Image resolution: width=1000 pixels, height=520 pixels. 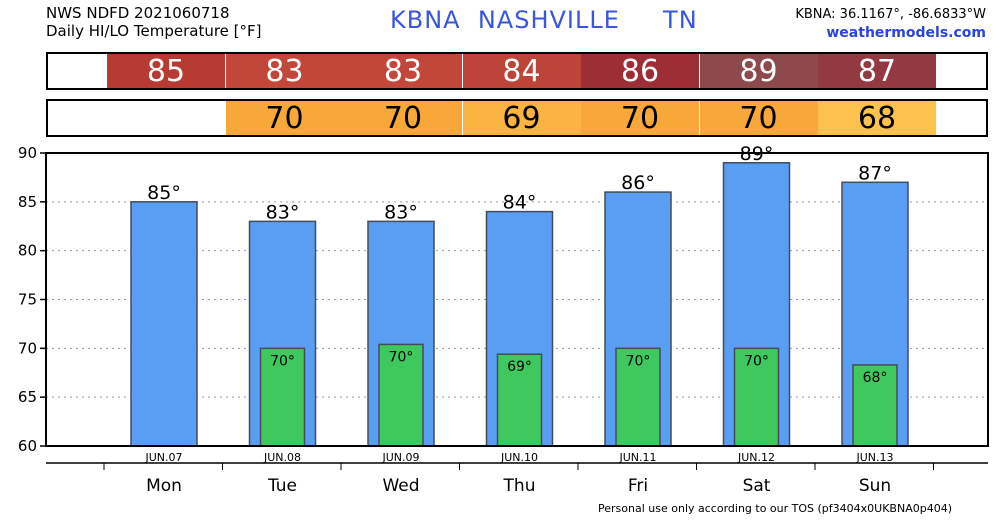 I want to click on hi-cell-jun-11: 86, so click(x=640, y=71).